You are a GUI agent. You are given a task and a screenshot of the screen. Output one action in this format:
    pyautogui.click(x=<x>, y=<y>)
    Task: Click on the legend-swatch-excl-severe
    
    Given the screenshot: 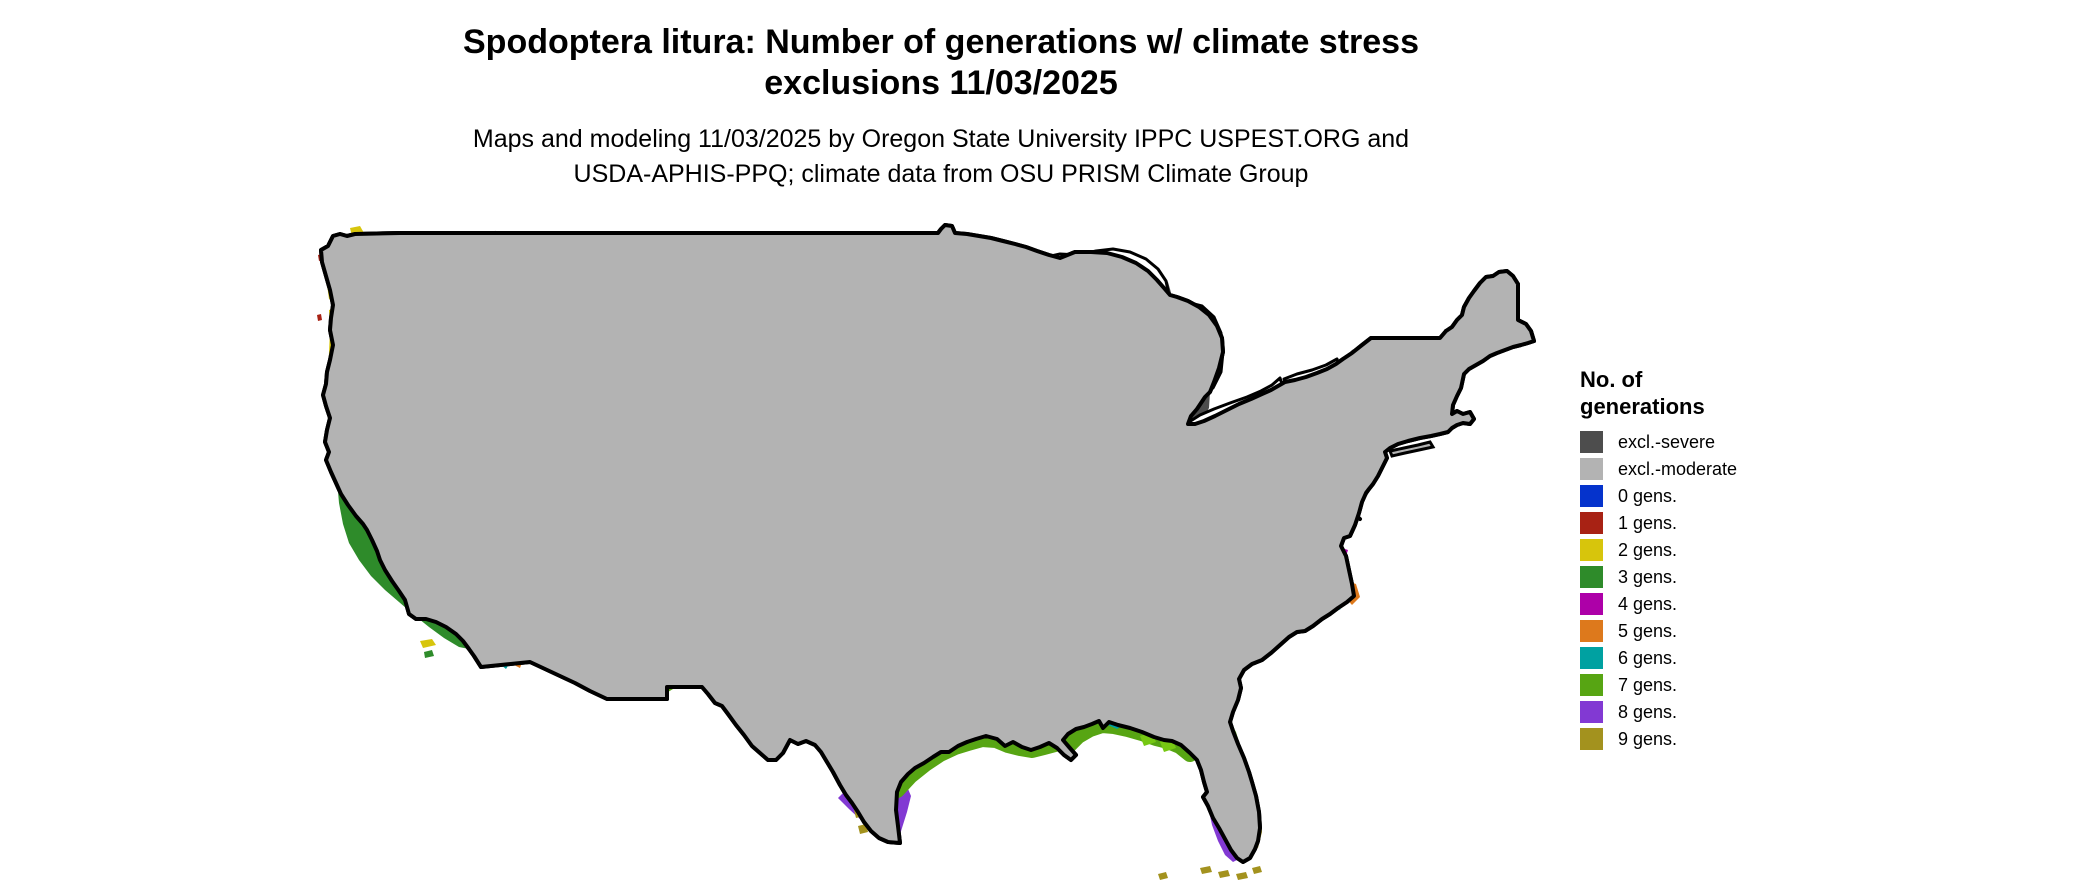 What is the action you would take?
    pyautogui.click(x=1591, y=442)
    